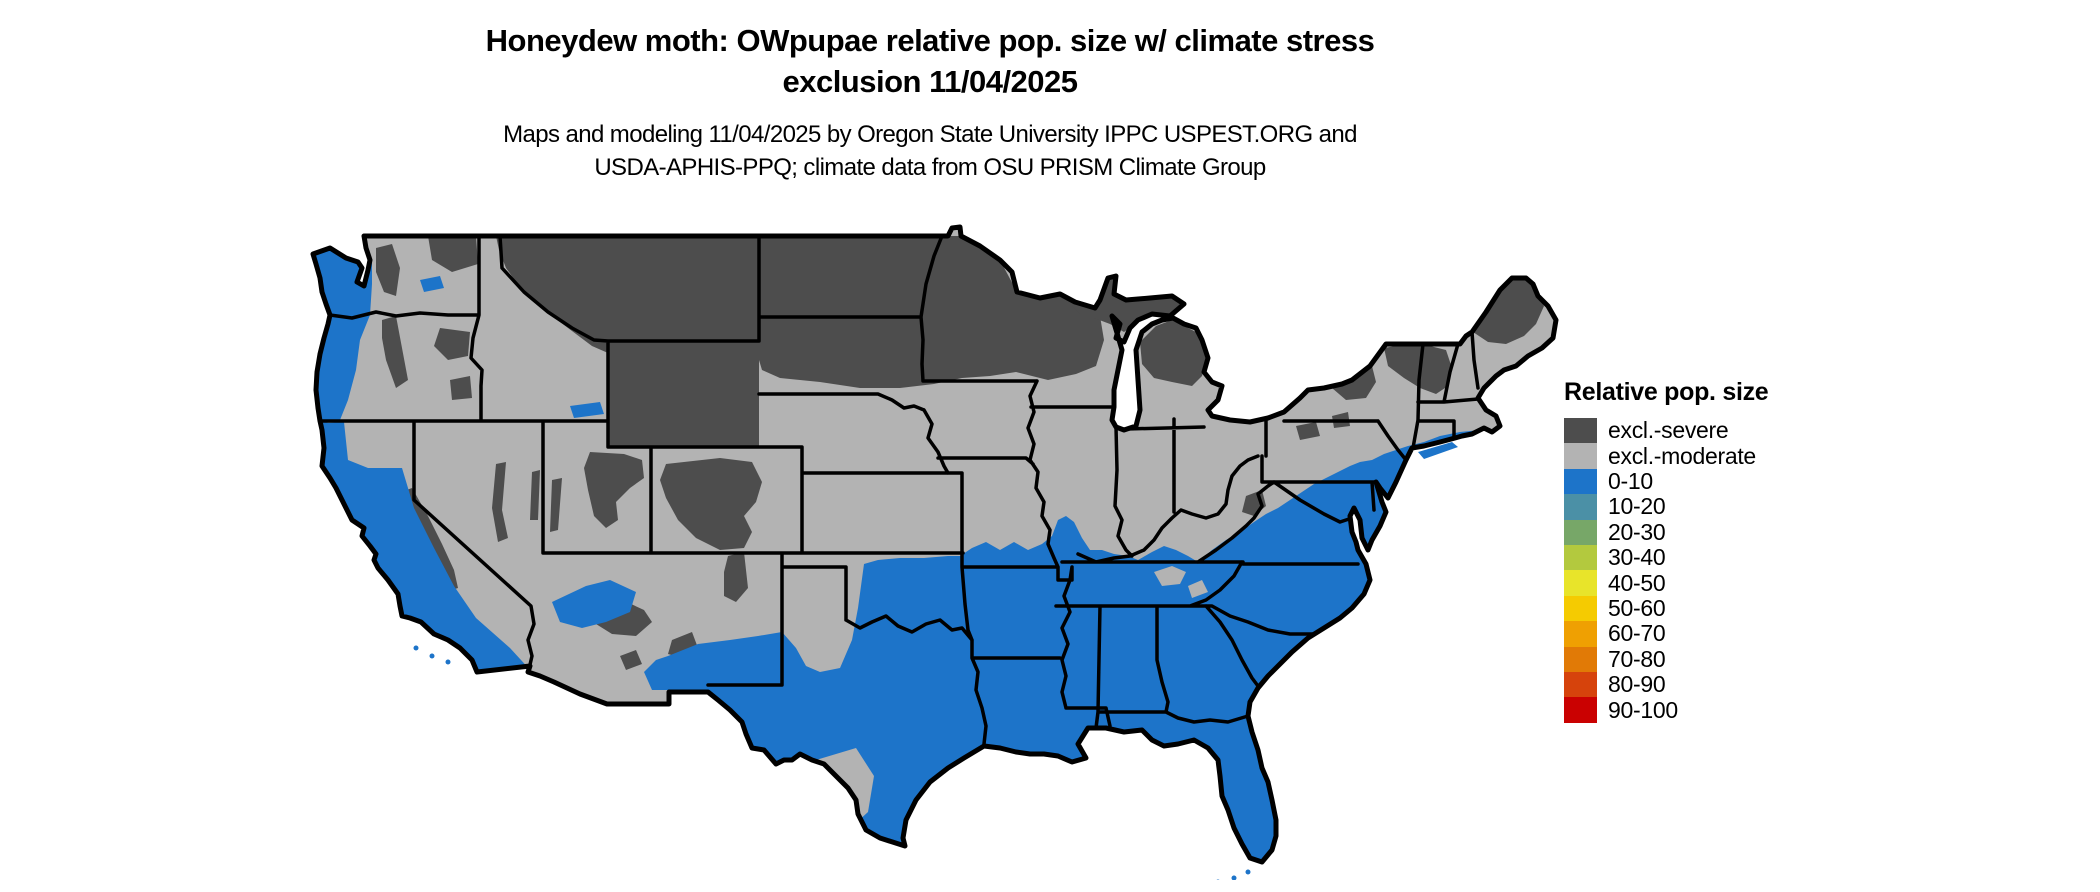 The image size is (2100, 892). I want to click on title-line-2: exclusion 11/04/2025, so click(930, 81).